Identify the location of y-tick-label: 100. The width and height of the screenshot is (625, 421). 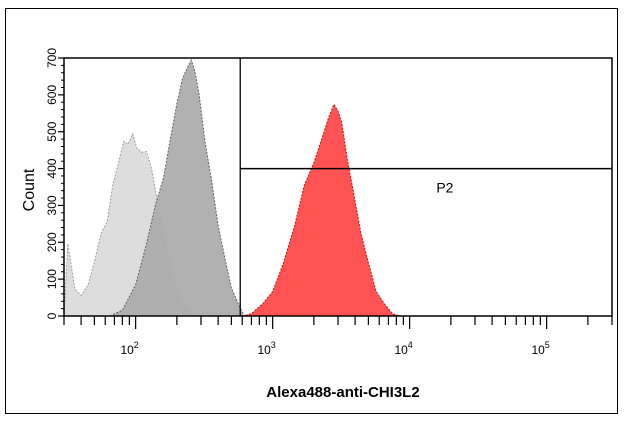
(52, 279).